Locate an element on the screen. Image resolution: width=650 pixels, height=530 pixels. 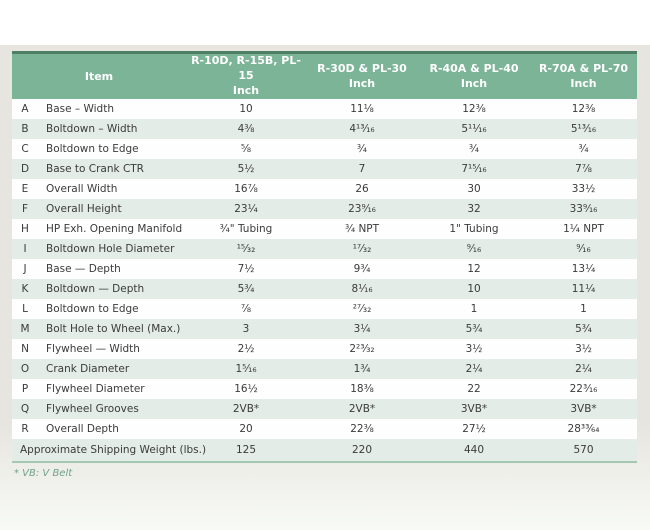
row-value: ¹⁵⁄₃₂ is located at coordinates (246, 249).